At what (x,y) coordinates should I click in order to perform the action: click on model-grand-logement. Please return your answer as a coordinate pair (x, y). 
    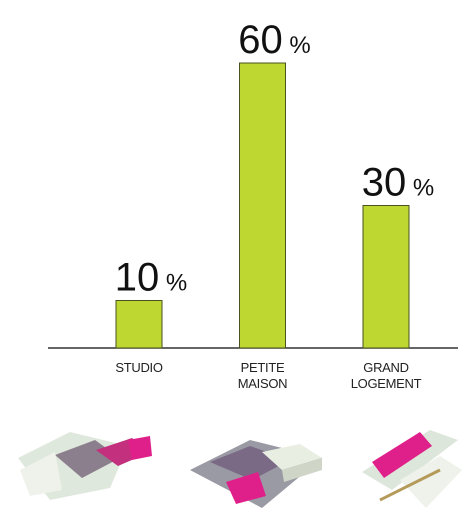
    Looking at the image, I should click on (412, 469).